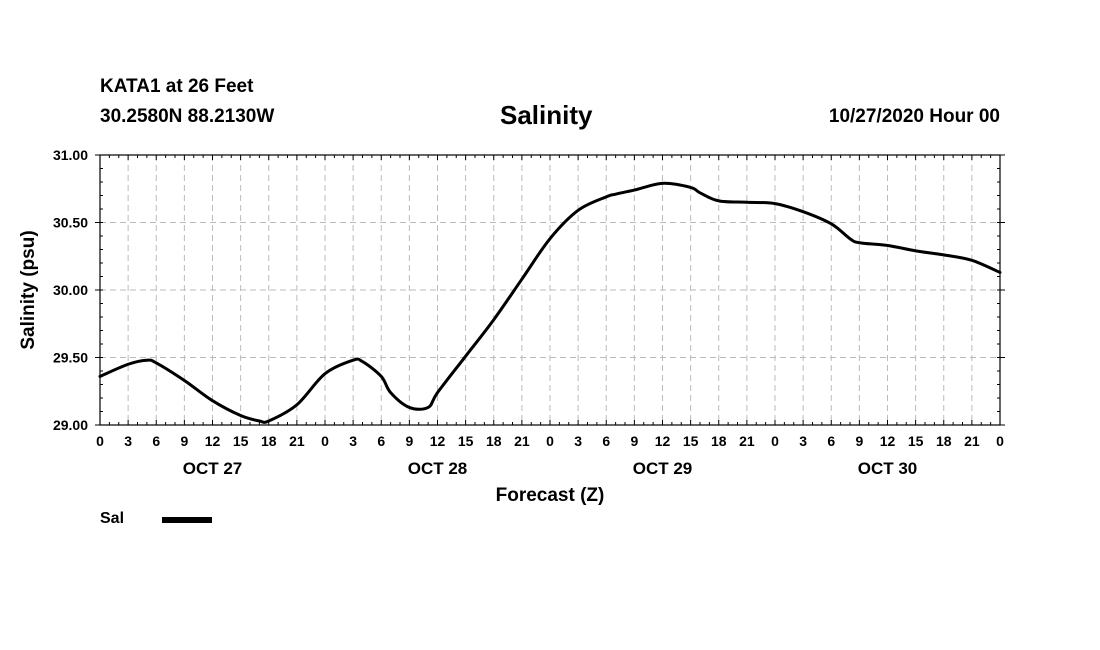  What do you see at coordinates (663, 468) in the screenshot?
I see `day-label: OCT 29` at bounding box center [663, 468].